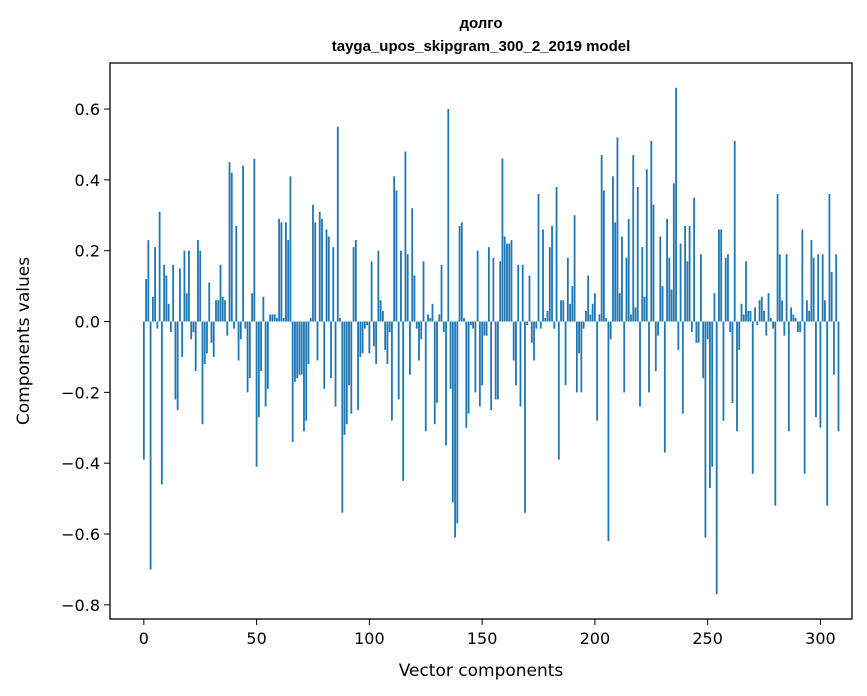  Describe the element at coordinates (85, 357) in the screenshot. I see `y-axis-ticks: −0.8 −0.6 −0.4 −0.2 0.0 0.2 0.4 0.6` at that location.